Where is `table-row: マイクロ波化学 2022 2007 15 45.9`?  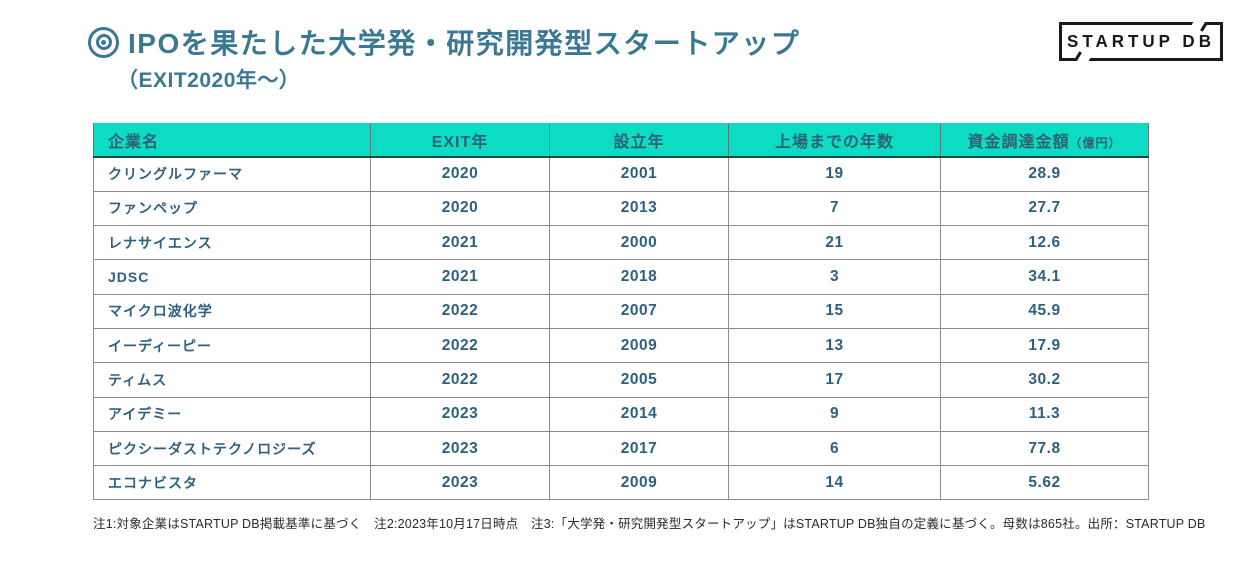
table-row: マイクロ波化学 2022 2007 15 45.9 is located at coordinates (621, 311).